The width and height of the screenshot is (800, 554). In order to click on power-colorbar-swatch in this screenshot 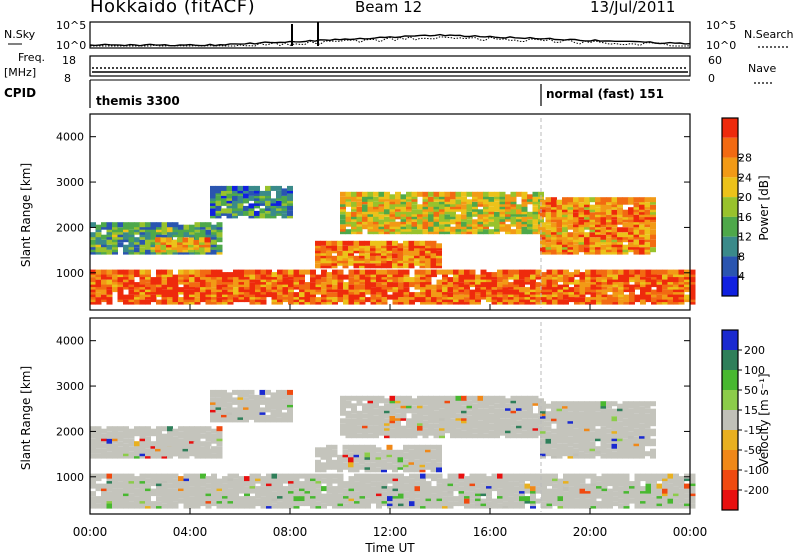, I will do `click(730, 128)`.